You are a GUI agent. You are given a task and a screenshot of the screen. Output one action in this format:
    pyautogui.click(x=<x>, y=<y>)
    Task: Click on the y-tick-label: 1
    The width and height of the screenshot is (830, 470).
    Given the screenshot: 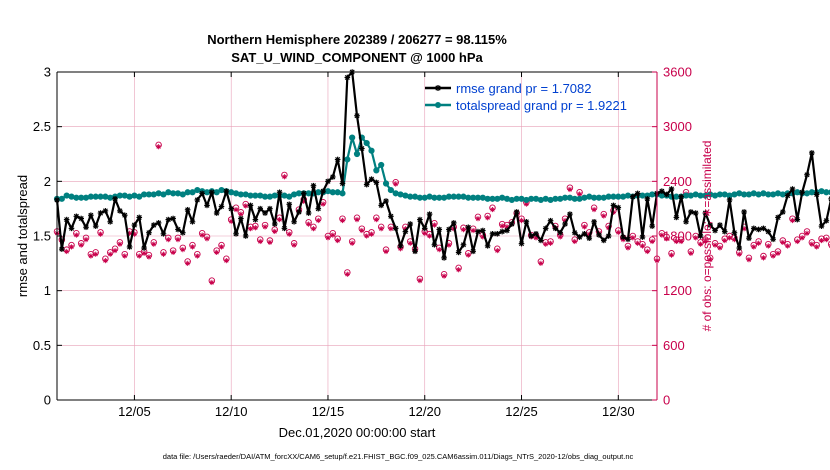 What is the action you would take?
    pyautogui.click(x=47, y=290)
    